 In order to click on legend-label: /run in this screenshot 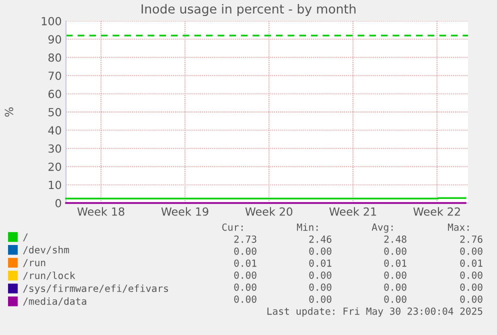, I will do `click(34, 263)`.